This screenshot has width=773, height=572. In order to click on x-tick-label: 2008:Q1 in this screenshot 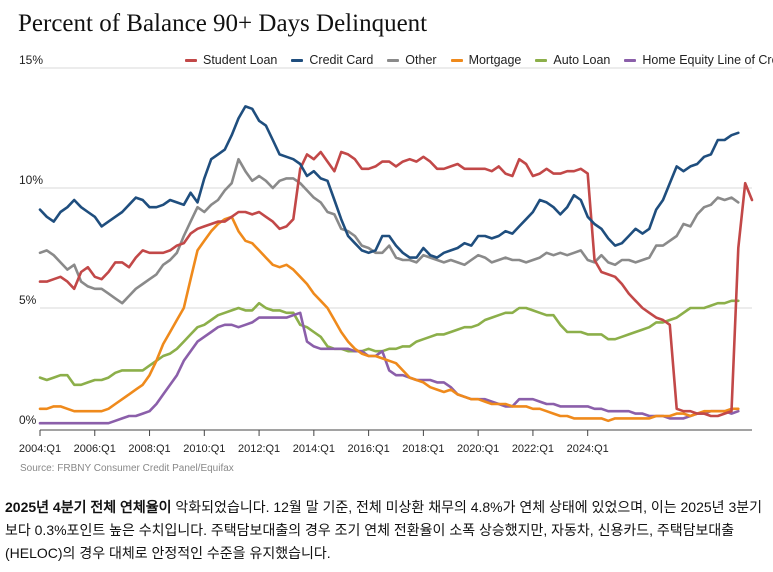, I will do `click(149, 449)`.